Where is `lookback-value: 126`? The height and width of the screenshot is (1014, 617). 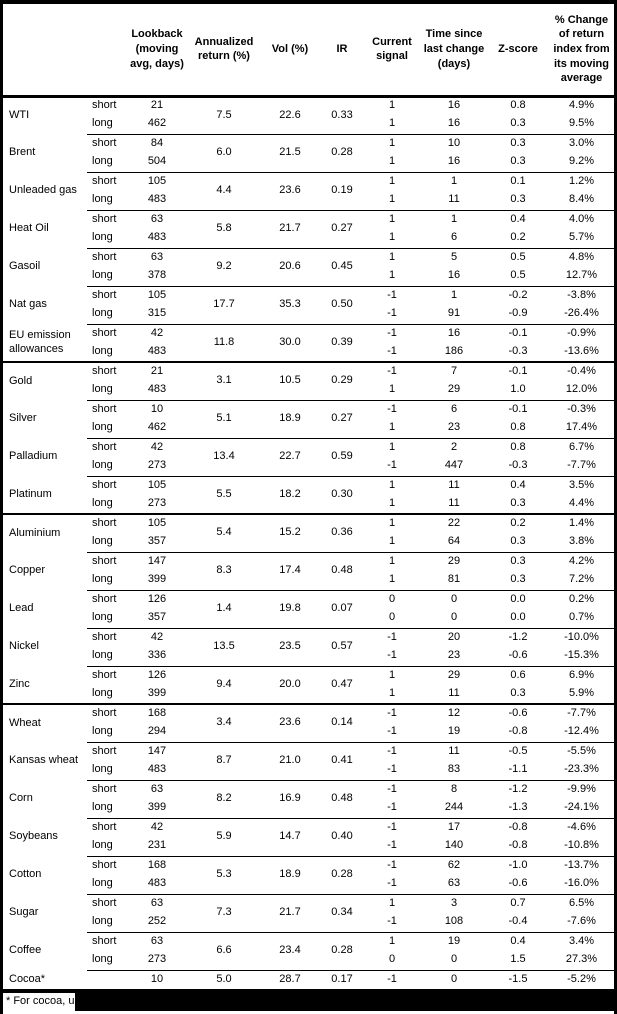 lookback-value: 126 is located at coordinates (157, 599).